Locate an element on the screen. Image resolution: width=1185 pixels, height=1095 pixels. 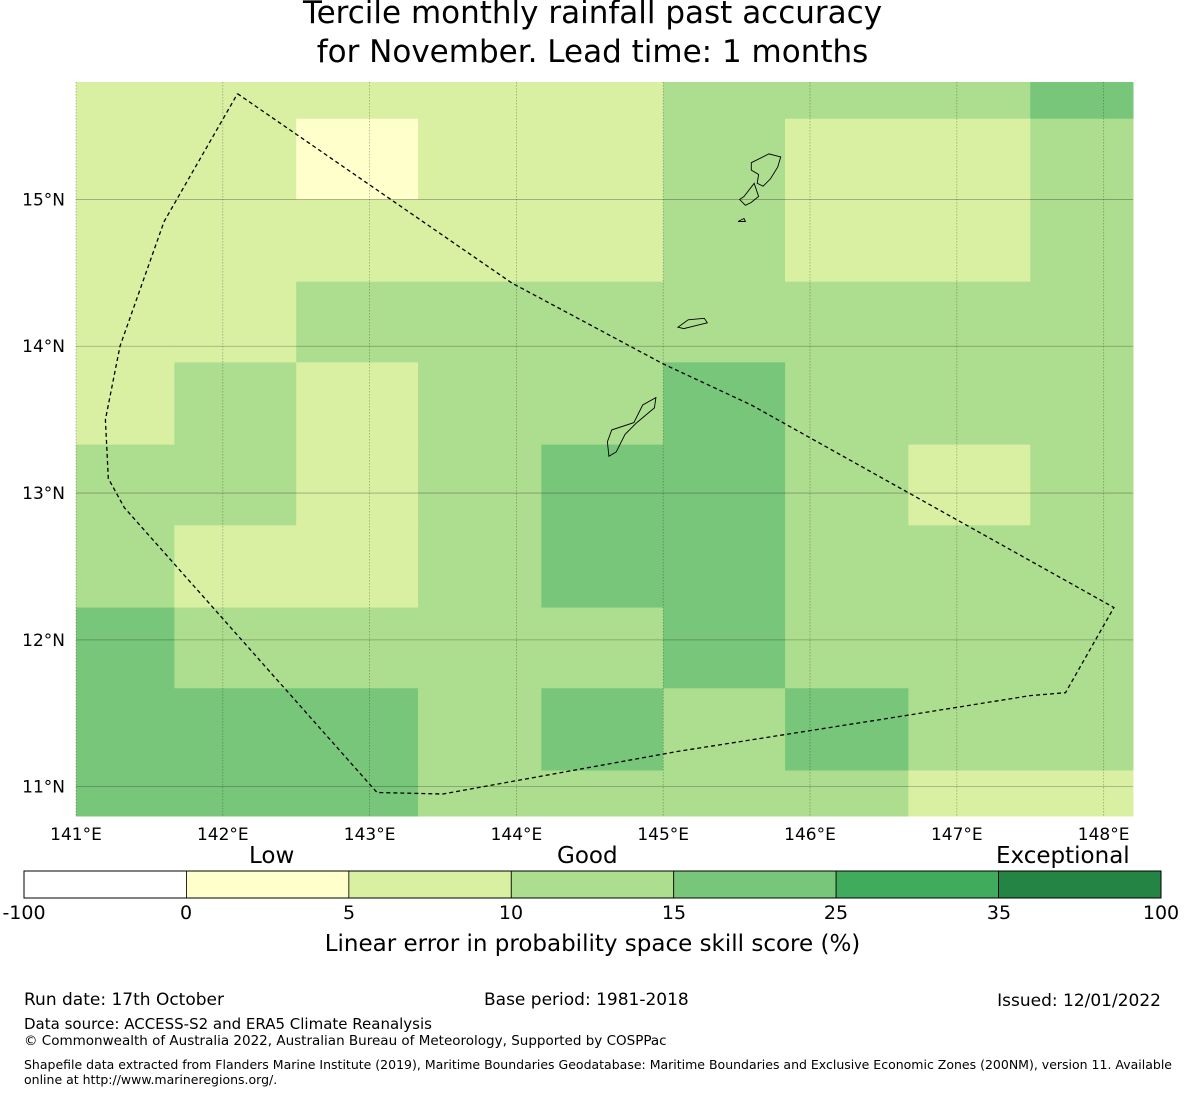
colorbar-frame is located at coordinates (592, 884).